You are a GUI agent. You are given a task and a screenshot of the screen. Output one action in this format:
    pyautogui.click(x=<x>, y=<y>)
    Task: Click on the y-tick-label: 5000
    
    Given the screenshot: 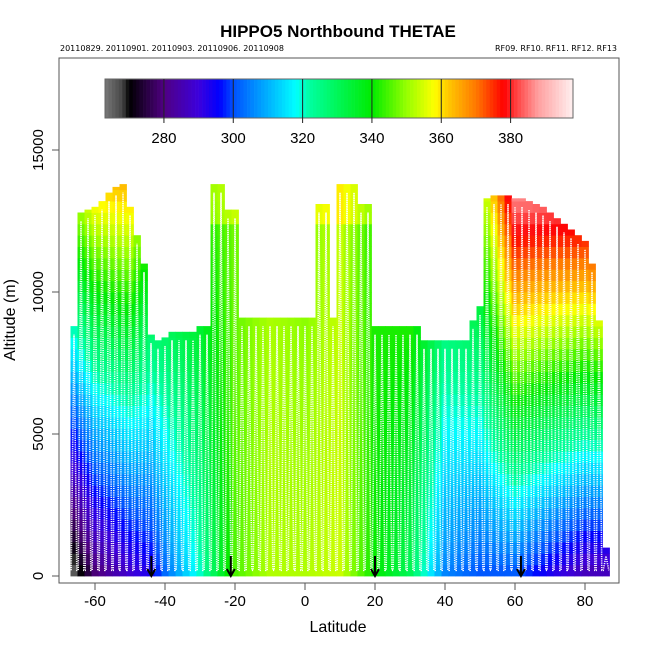 What is the action you would take?
    pyautogui.click(x=38, y=433)
    